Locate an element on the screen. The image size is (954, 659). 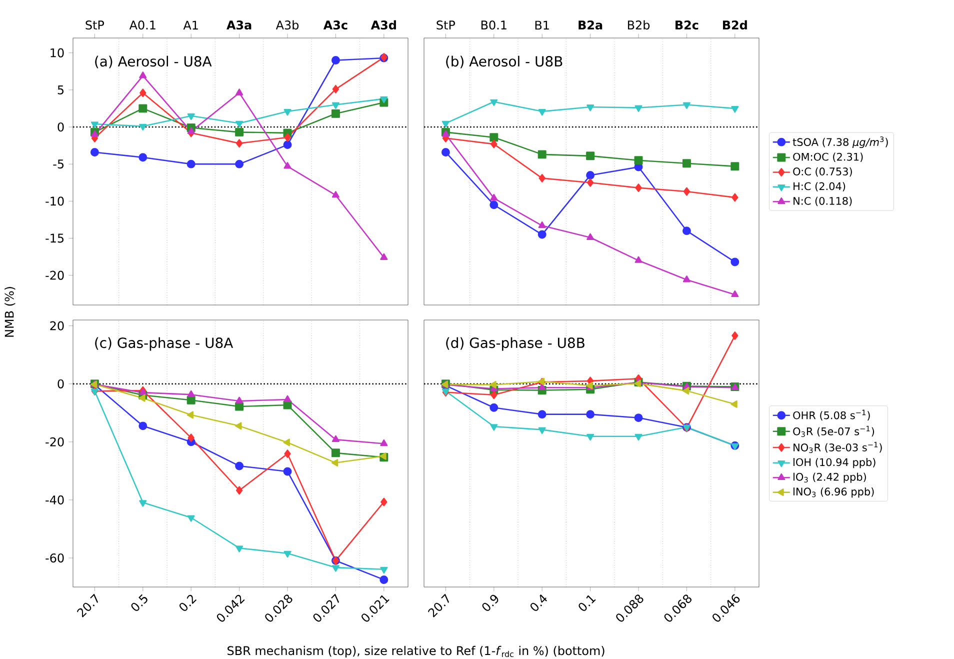
legend-label: OM:OC (2.31) is located at coordinates (828, 157).